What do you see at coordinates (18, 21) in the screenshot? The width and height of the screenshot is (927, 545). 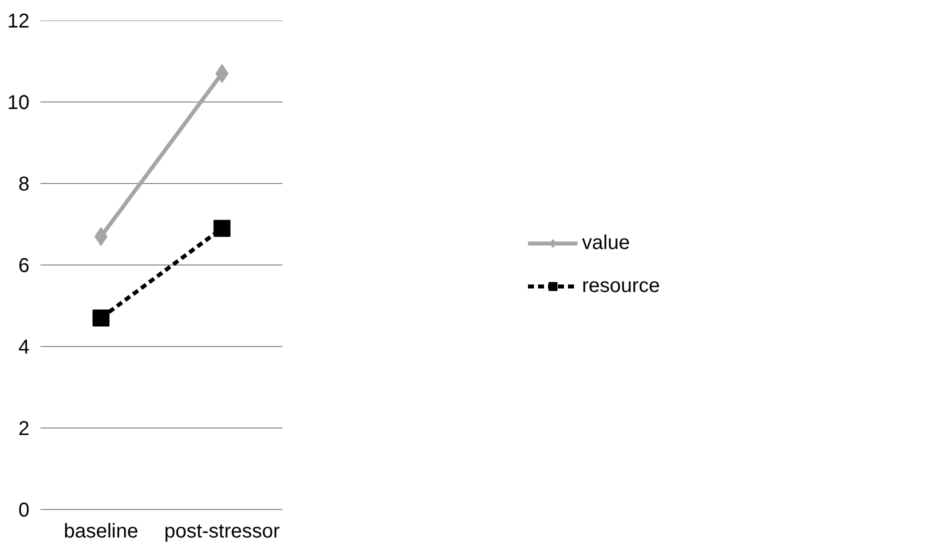 I see `y-tick-label: 12` at bounding box center [18, 21].